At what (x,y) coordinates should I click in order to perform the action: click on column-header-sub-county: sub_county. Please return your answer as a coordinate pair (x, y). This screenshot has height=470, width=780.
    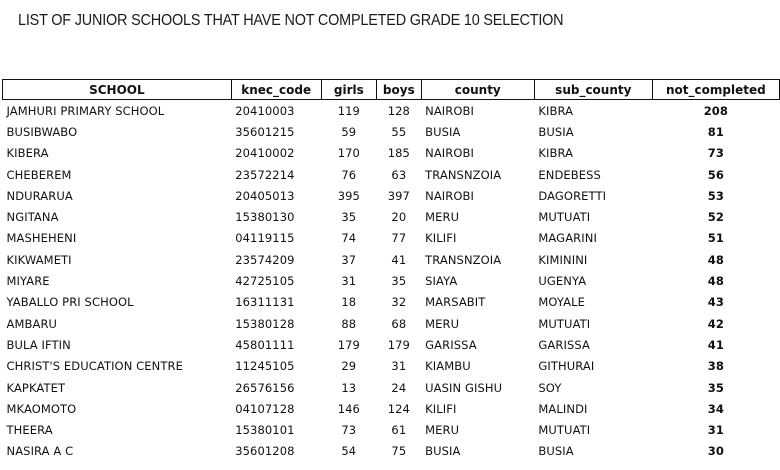
    Looking at the image, I should click on (593, 89).